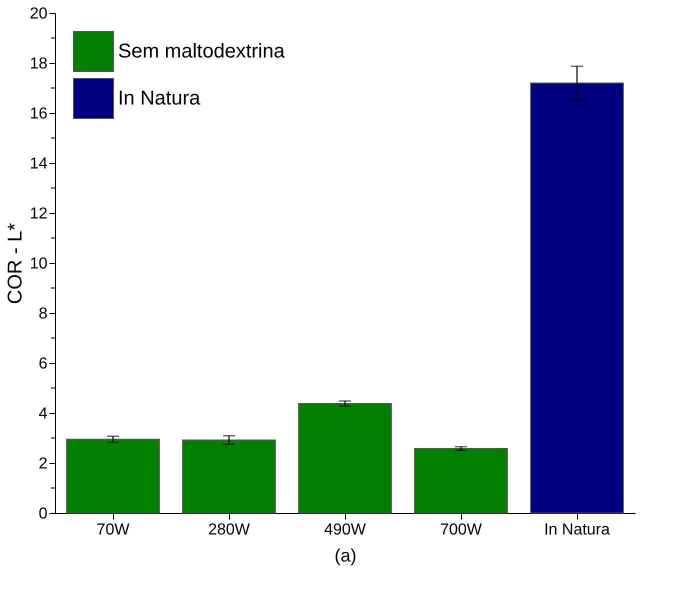 This screenshot has height=601, width=693. I want to click on x-tick-label: 70W, so click(113, 530).